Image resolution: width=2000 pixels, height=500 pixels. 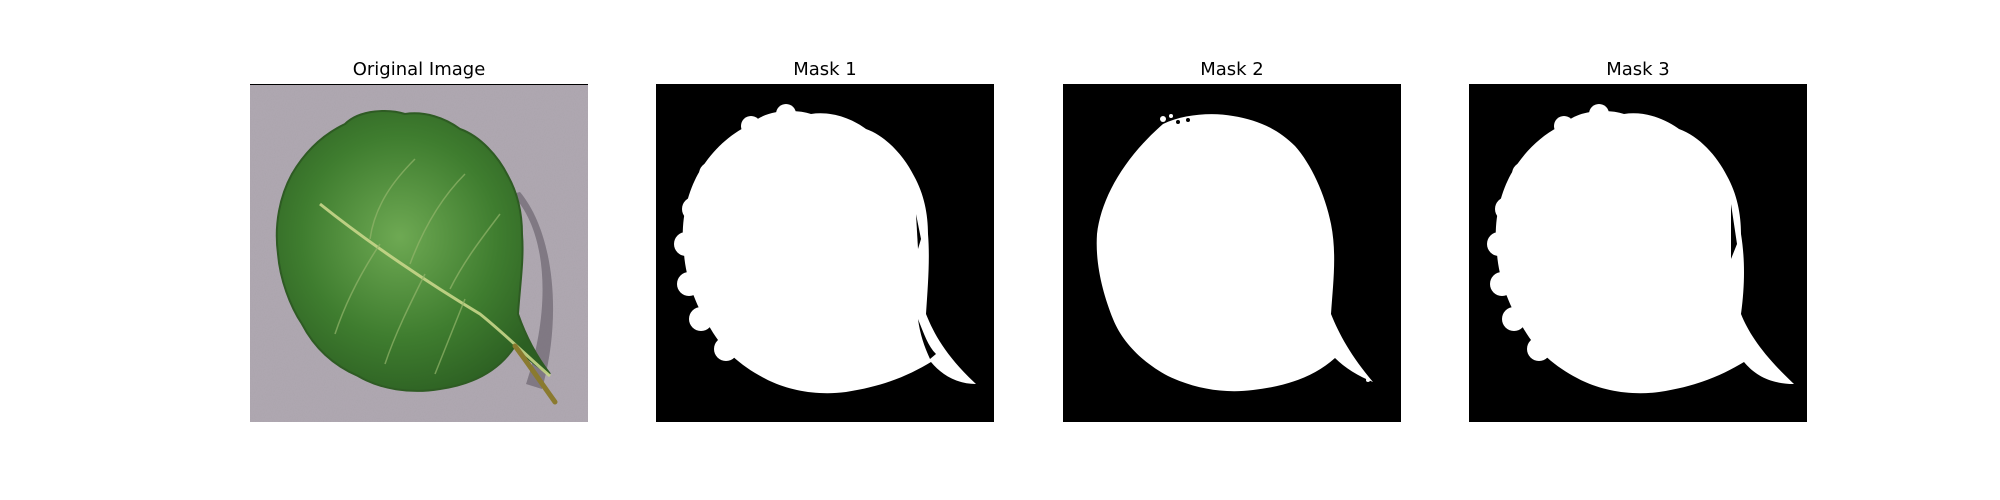 I want to click on mask-2-image, so click(x=1232, y=253).